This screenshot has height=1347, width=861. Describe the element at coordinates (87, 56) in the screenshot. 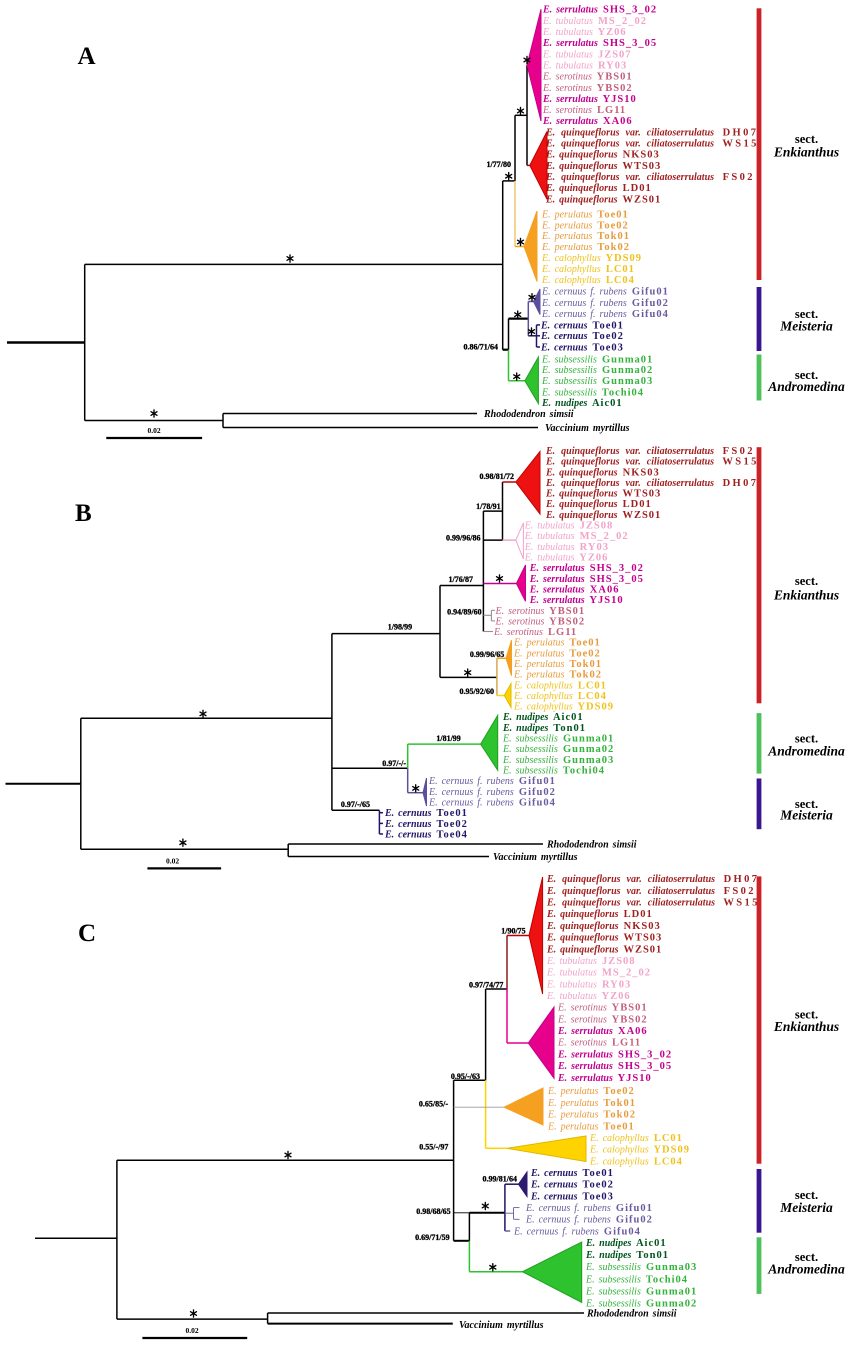

I see `svg-text: A` at that location.